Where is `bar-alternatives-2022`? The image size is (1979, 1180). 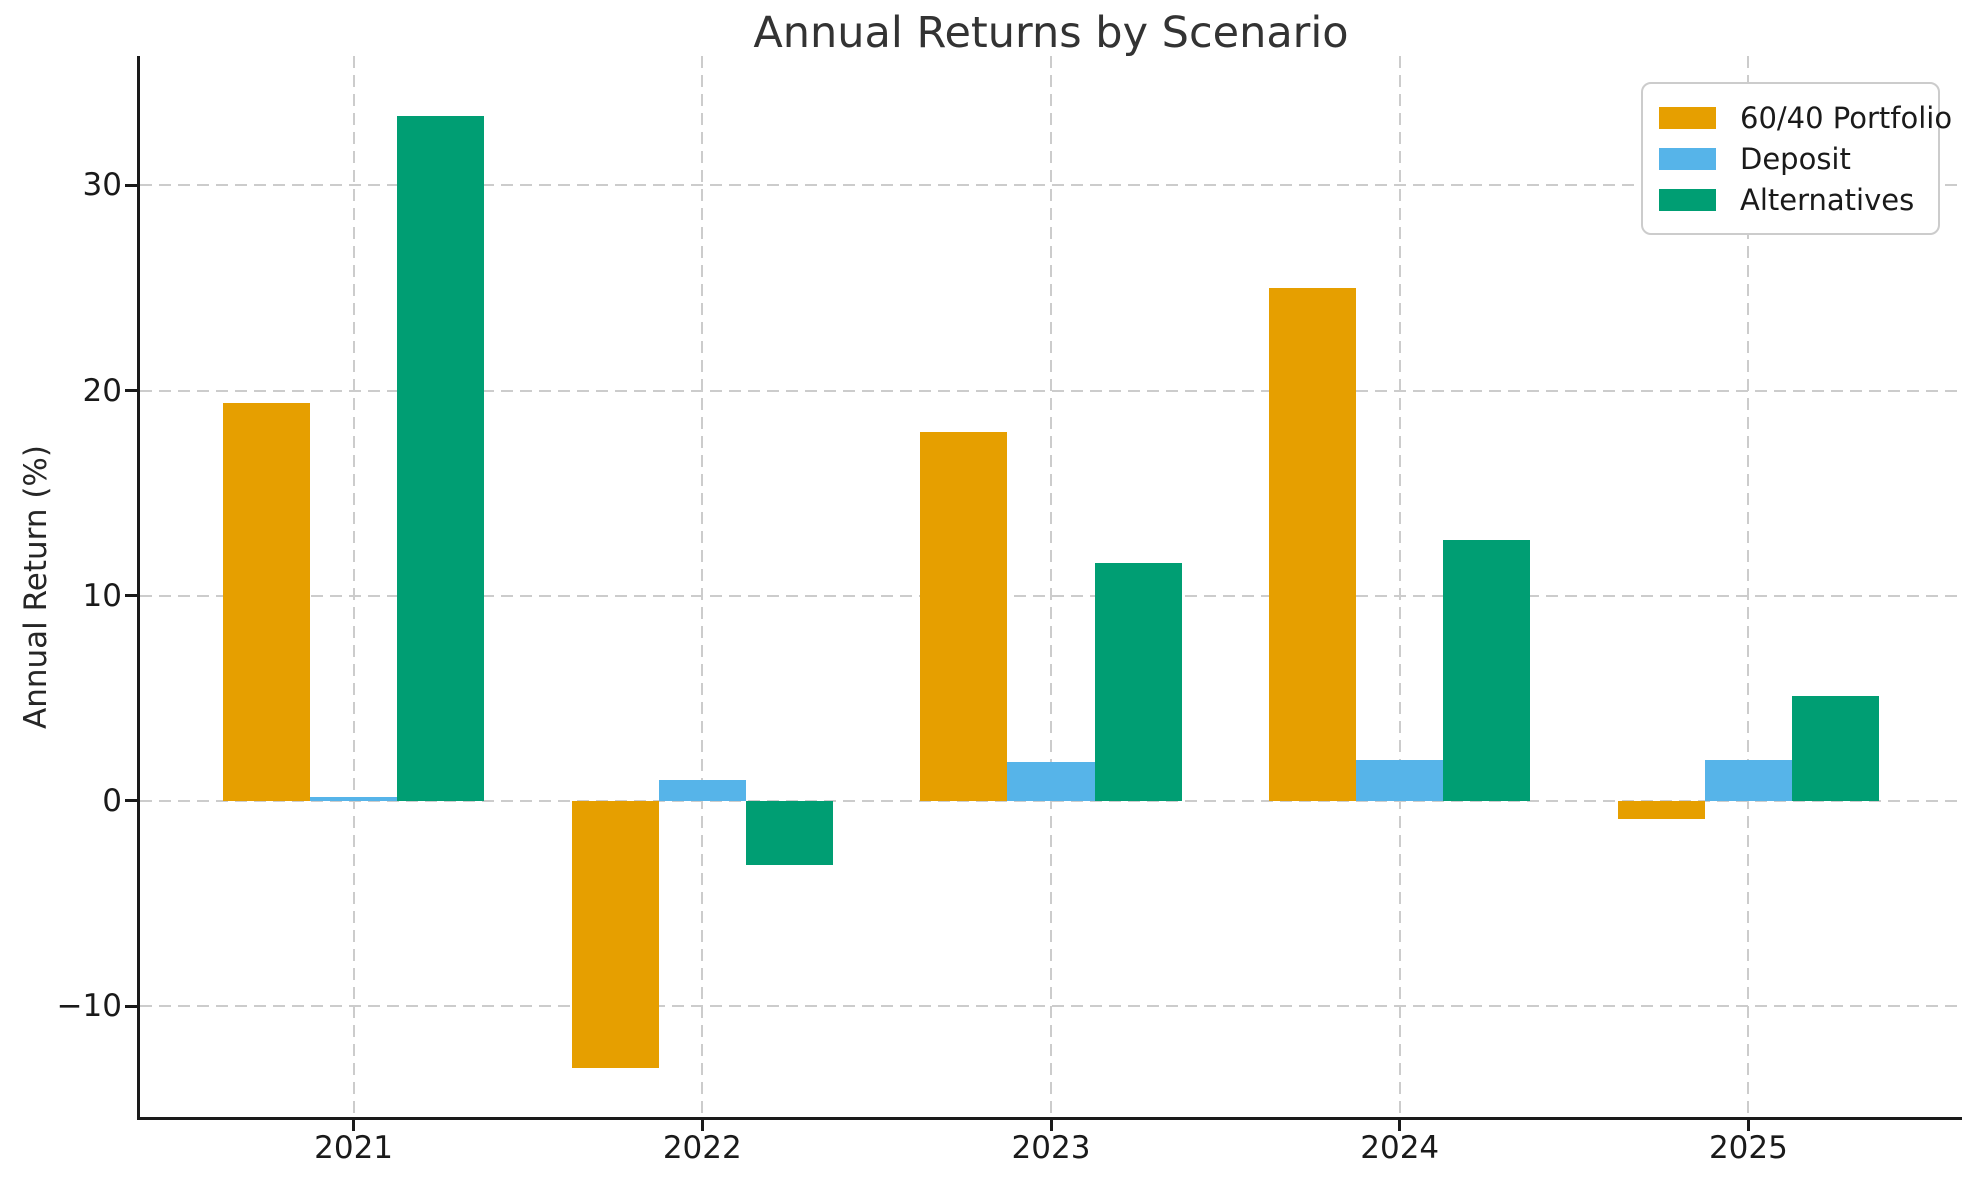
bar-alternatives-2022 is located at coordinates (789, 832).